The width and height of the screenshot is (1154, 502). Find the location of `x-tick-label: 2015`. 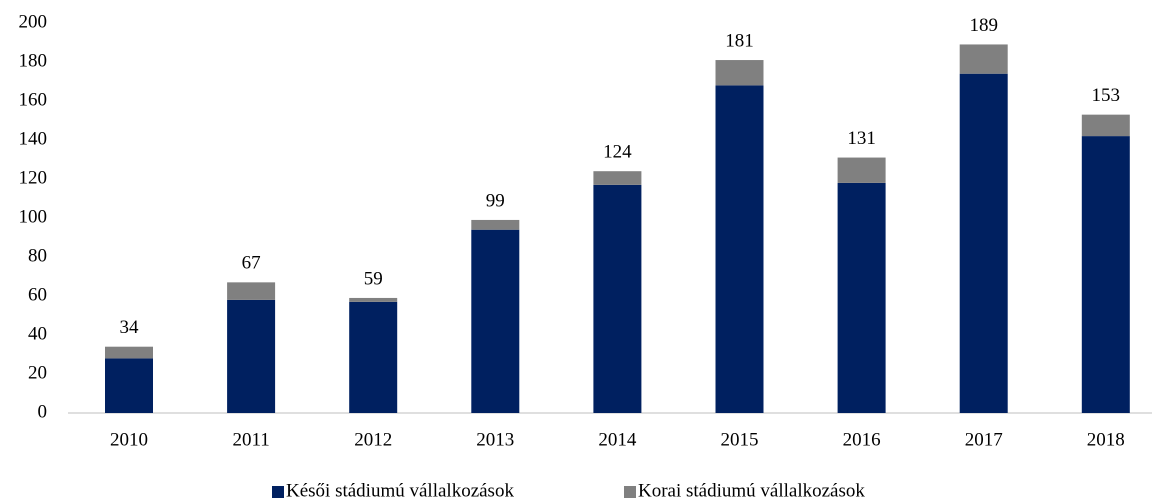

x-tick-label: 2015 is located at coordinates (740, 439).